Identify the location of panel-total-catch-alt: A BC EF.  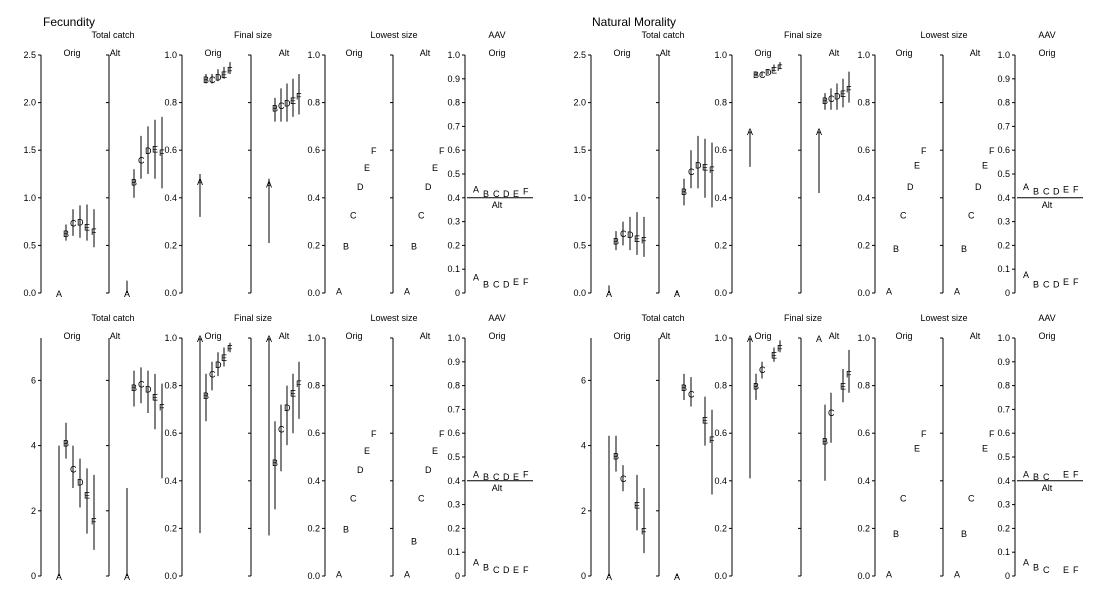
(685, 460).